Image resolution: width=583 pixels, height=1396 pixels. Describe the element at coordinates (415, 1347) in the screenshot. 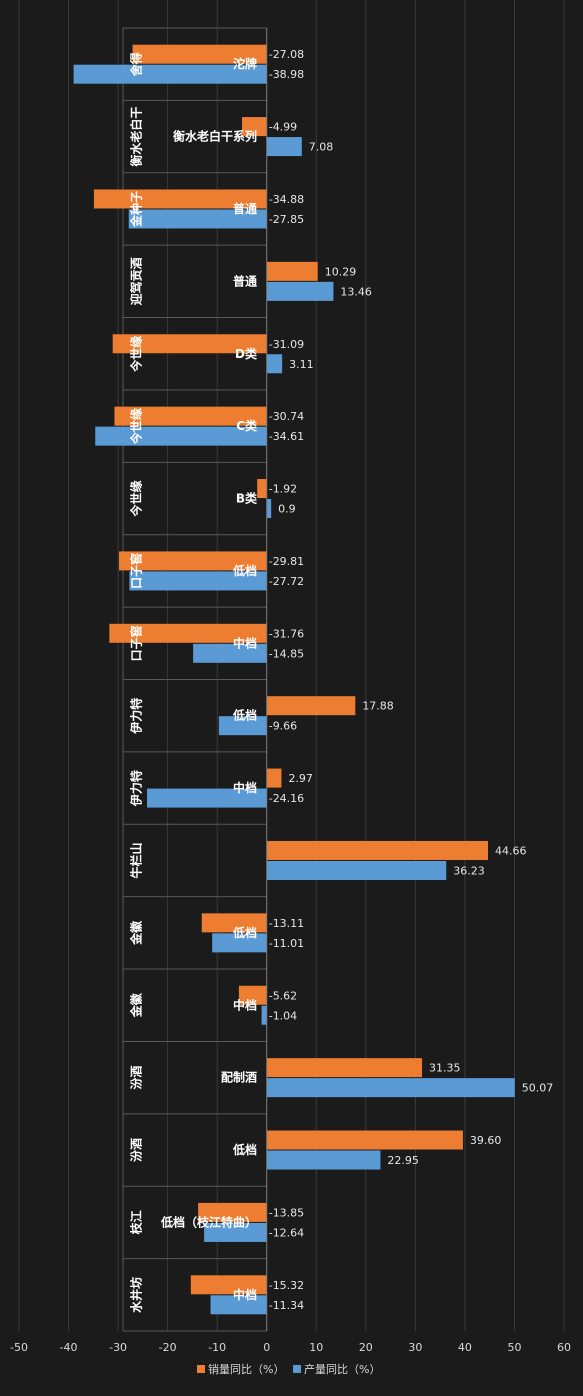

I see `x-tick-label: 30` at that location.